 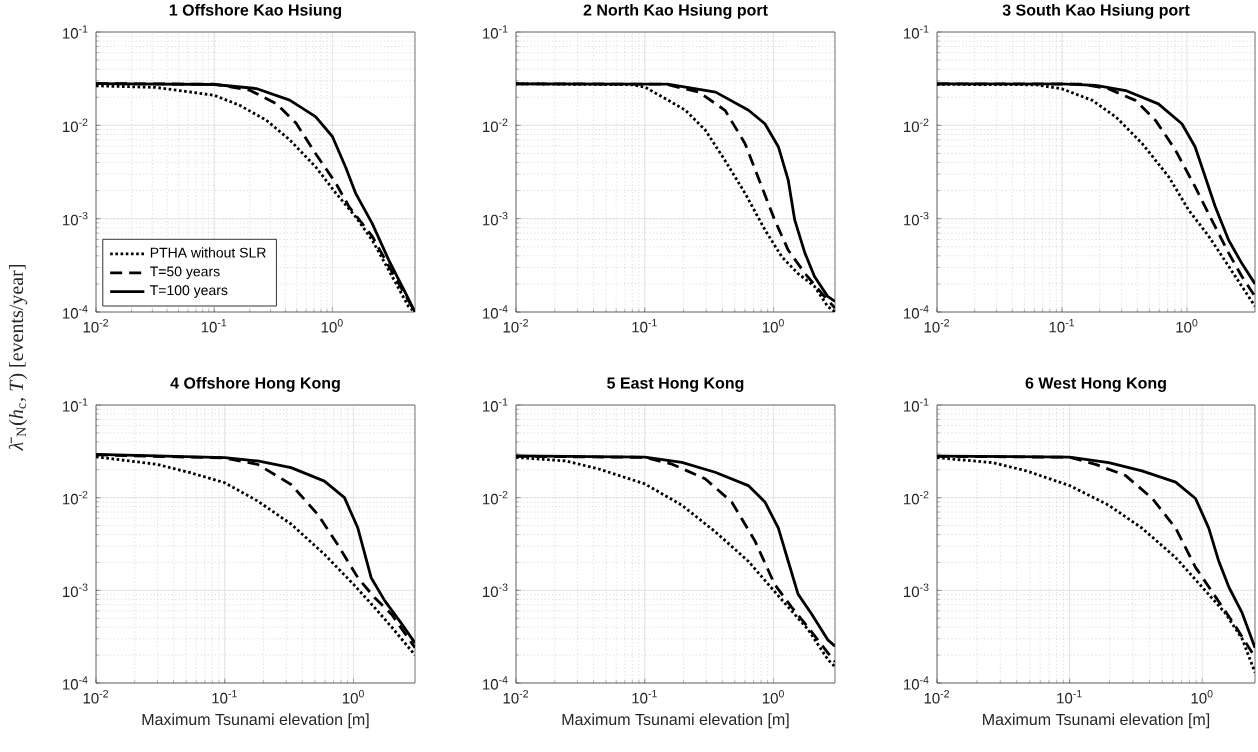 I want to click on chart-title: 1 Offshore Kao Hsiung, so click(x=255, y=11).